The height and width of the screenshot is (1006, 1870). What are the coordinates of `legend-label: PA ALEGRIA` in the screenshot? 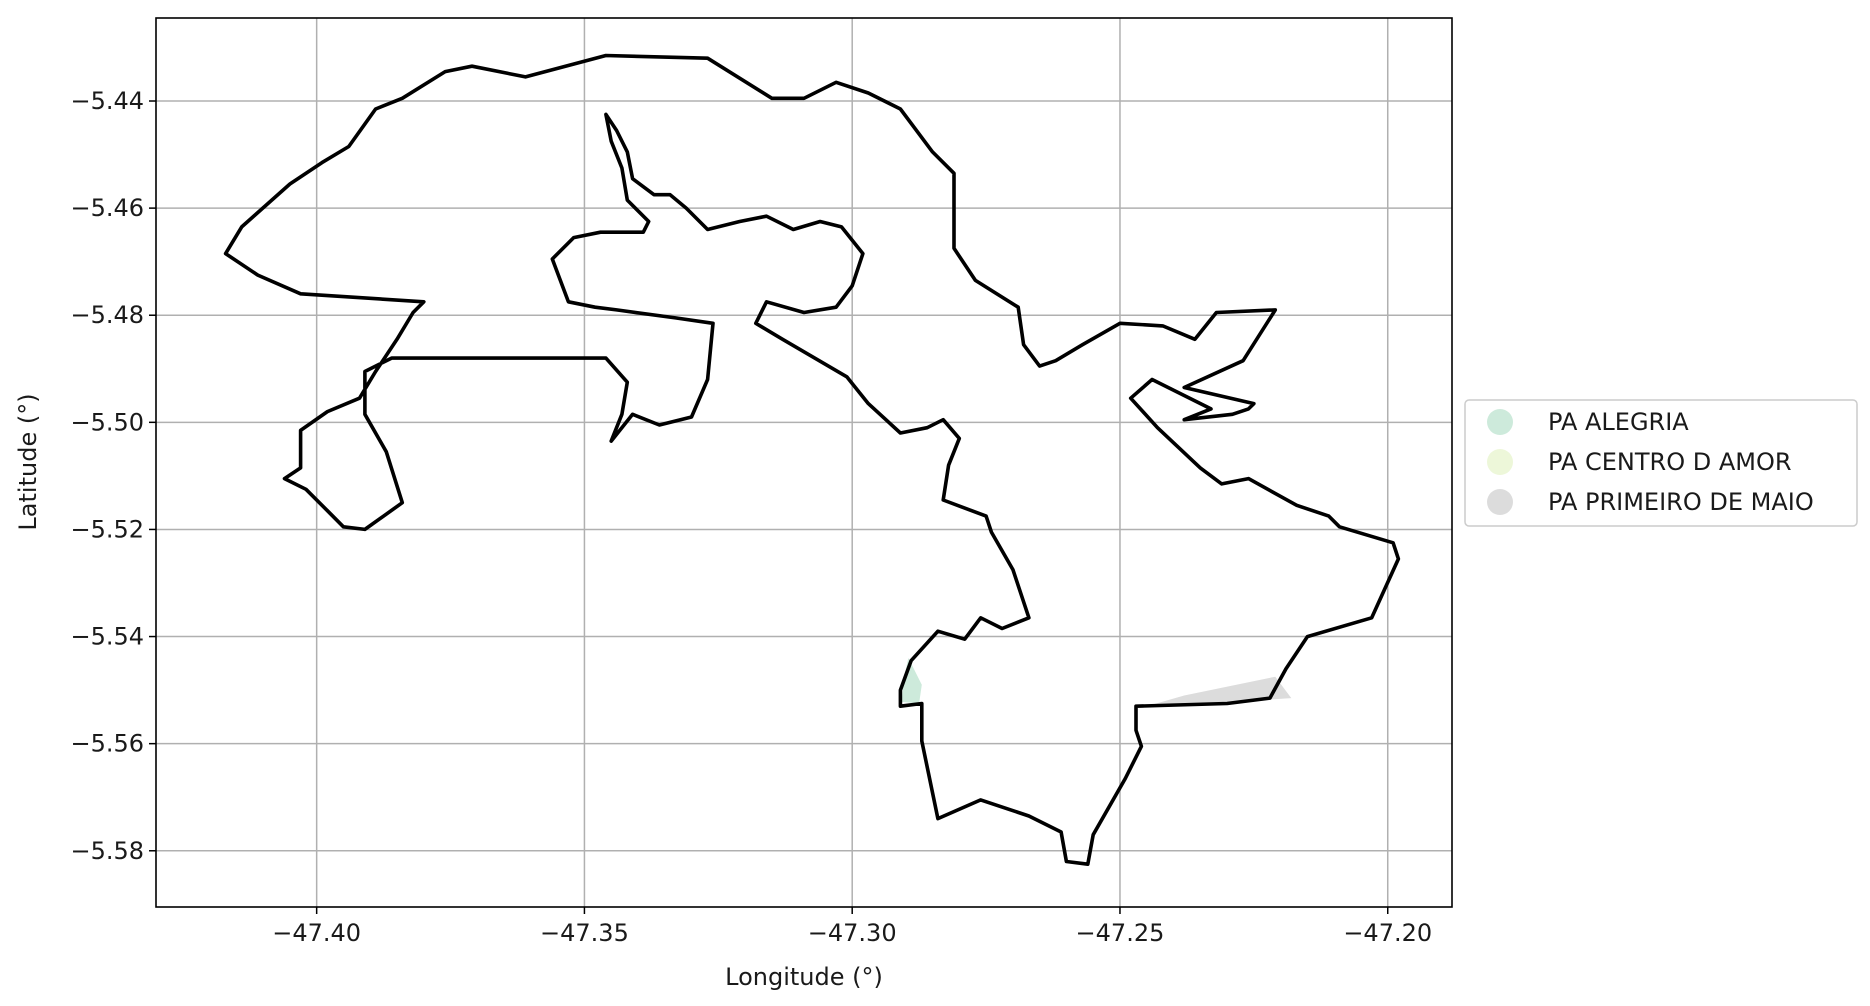 It's located at (1618, 422).